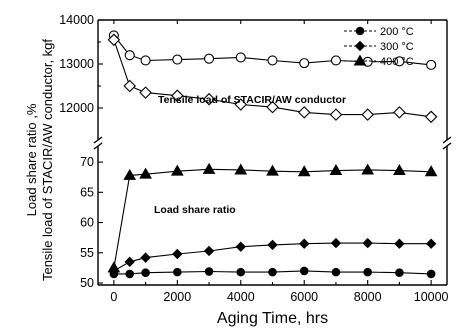  What do you see at coordinates (47, 160) in the screenshot?
I see `y-axis-label-top: Tensile load of STACIR/AW conductor, kgf` at bounding box center [47, 160].